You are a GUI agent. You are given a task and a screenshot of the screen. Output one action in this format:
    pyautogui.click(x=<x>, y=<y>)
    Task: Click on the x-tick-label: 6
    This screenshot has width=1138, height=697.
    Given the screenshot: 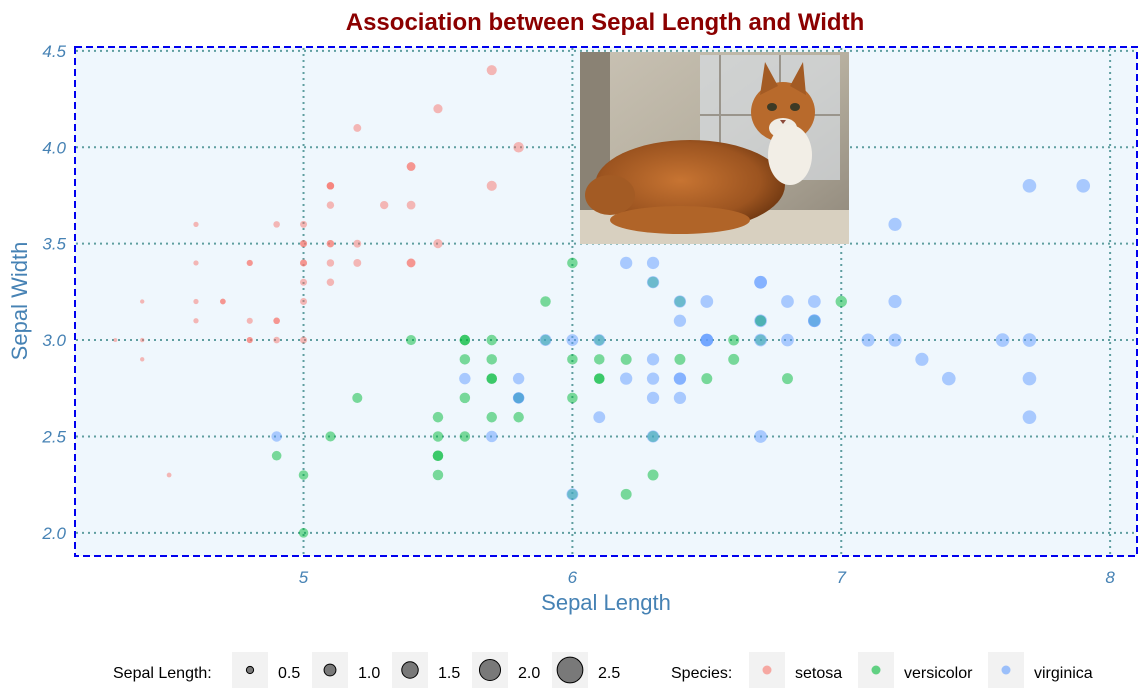 What is the action you would take?
    pyautogui.click(x=573, y=577)
    